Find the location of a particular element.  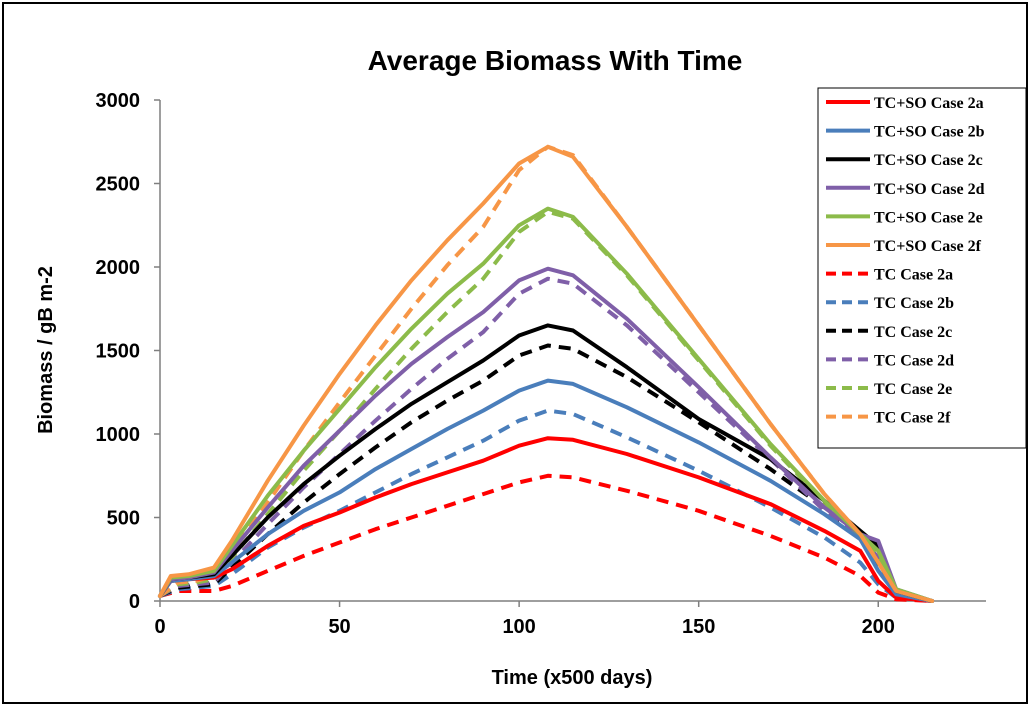

y-tick-label: 3000 is located at coordinates (118, 101).